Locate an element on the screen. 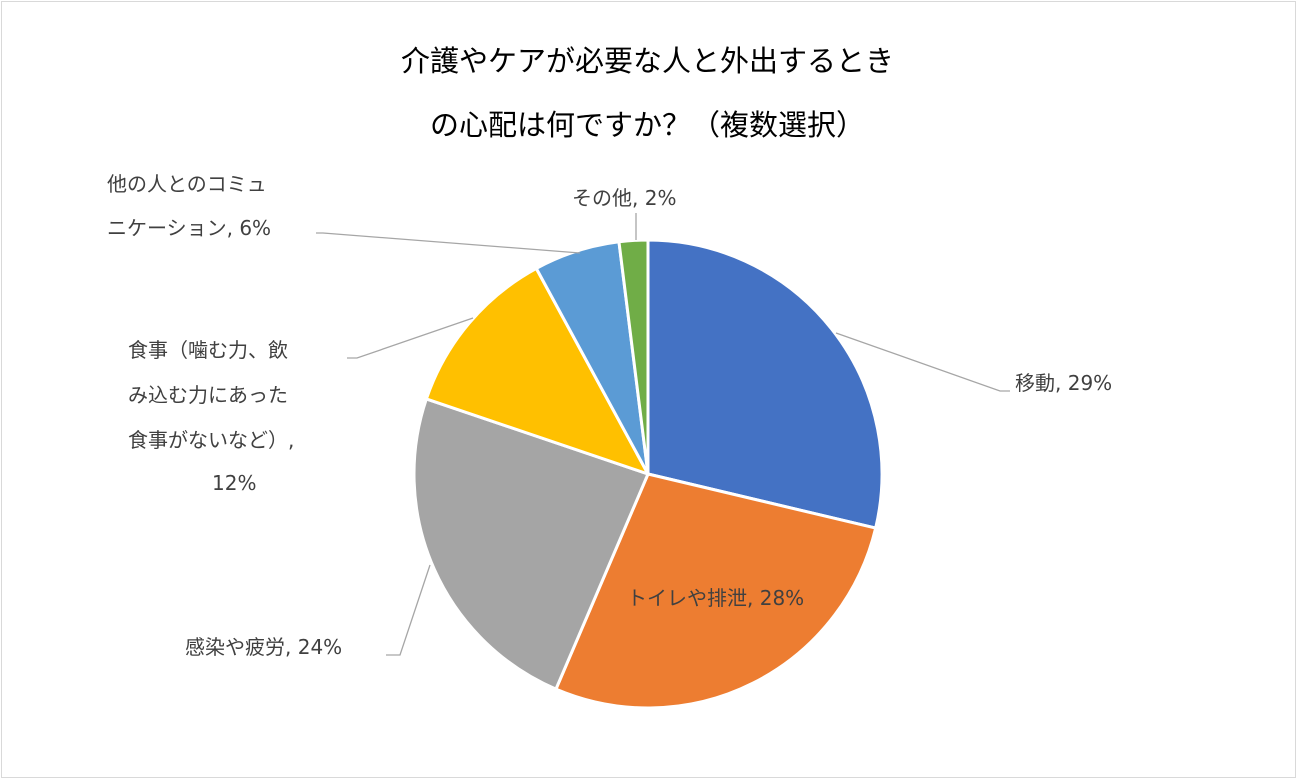 The image size is (1299, 781). data-label-kansen: 感染や疲労, 24% is located at coordinates (264, 647).